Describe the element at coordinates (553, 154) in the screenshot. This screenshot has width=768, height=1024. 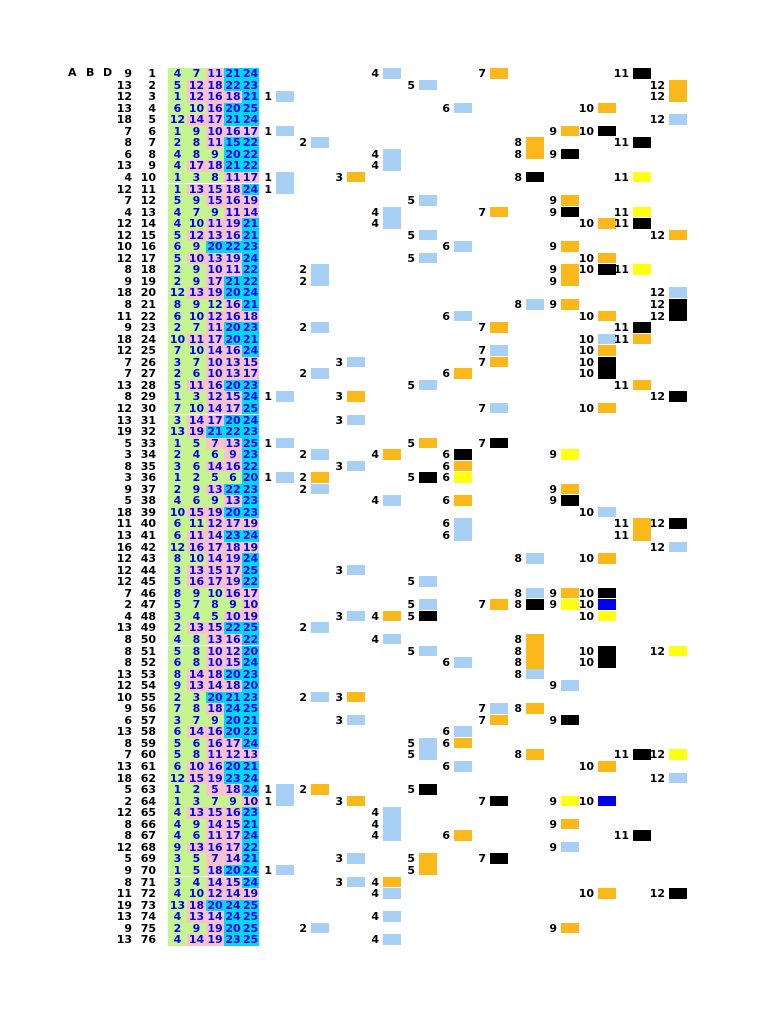
I see `marker-label: 9` at that location.